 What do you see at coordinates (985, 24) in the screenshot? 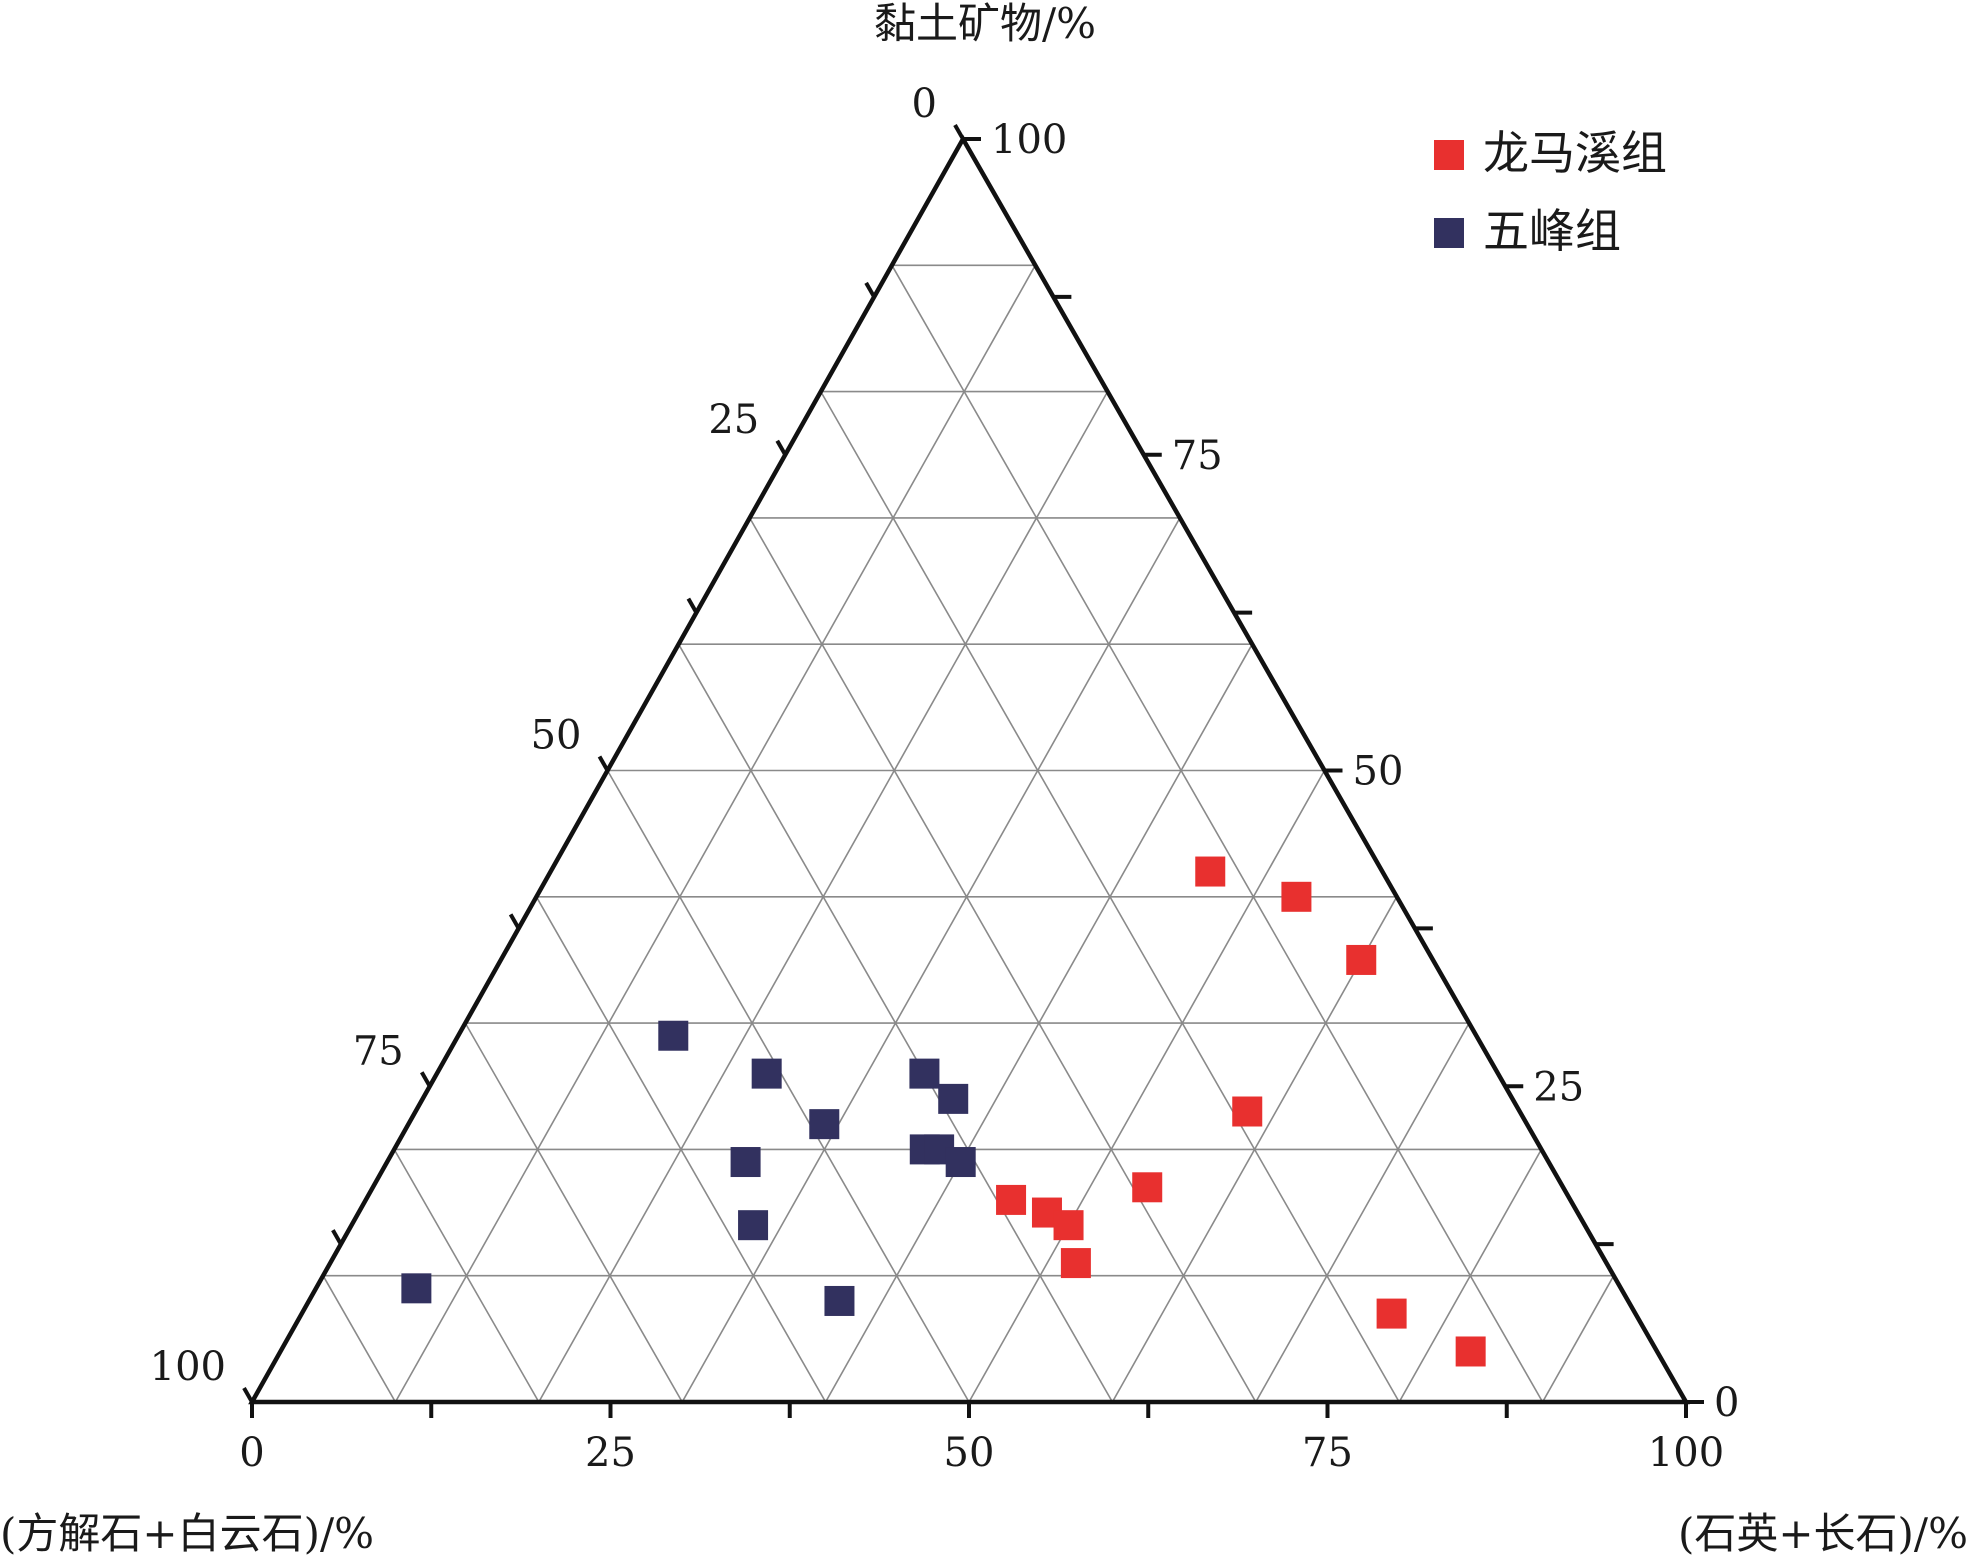
I see `top-axis-label: 黏土矿物/%` at bounding box center [985, 24].